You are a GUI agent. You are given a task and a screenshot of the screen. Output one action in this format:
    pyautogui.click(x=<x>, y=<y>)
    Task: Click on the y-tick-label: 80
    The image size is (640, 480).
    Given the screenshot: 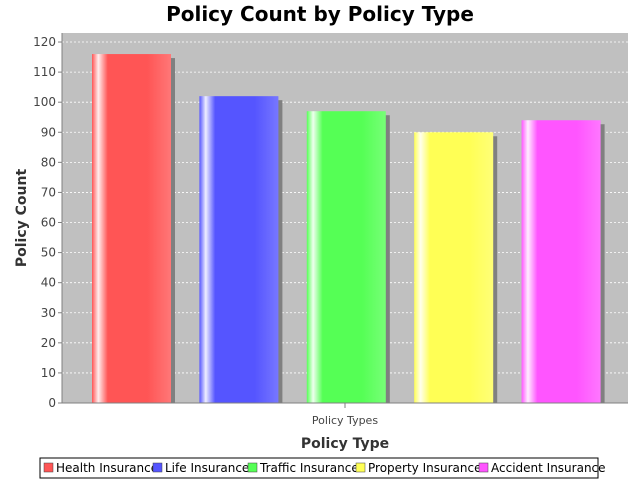 What is the action you would take?
    pyautogui.click(x=48, y=162)
    